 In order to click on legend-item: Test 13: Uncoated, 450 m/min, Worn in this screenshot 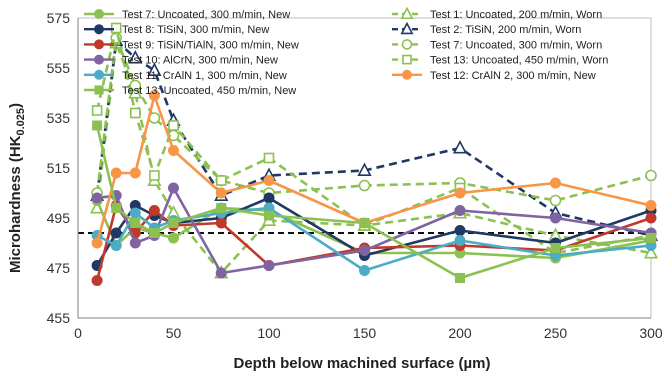, I will do `click(500, 61)`.